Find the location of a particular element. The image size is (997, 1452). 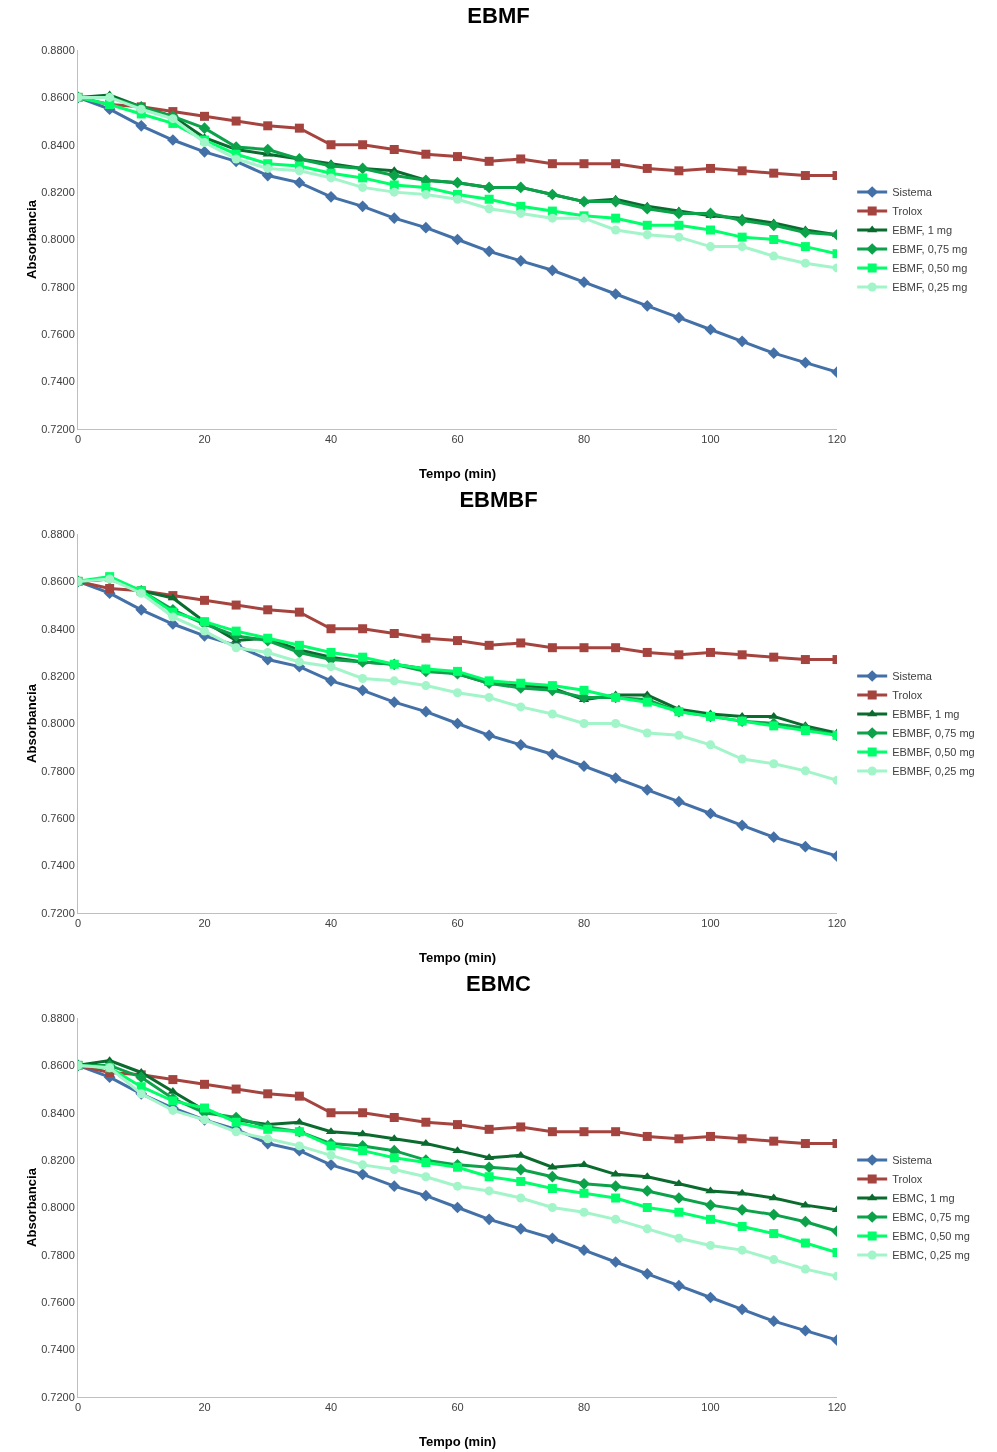

x-tick-label: 60 is located at coordinates (457, 923).